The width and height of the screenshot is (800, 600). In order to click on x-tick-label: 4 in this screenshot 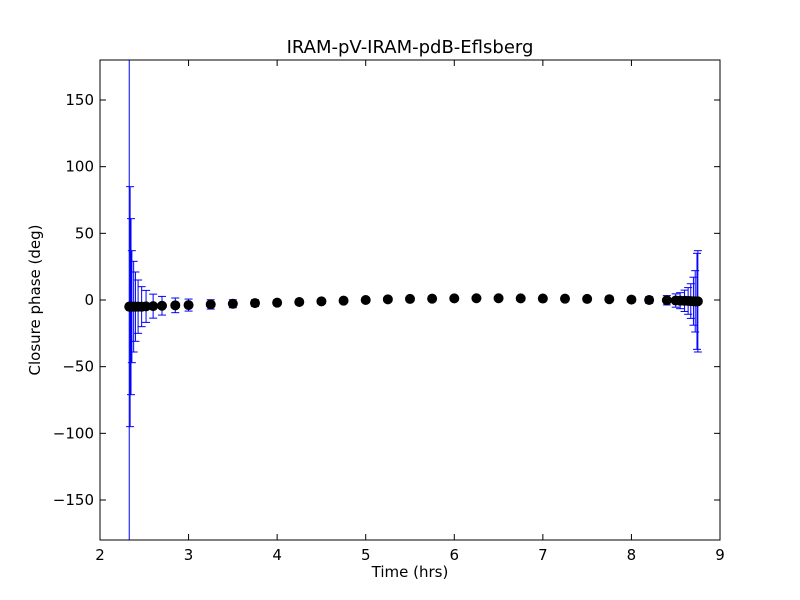, I will do `click(277, 555)`.